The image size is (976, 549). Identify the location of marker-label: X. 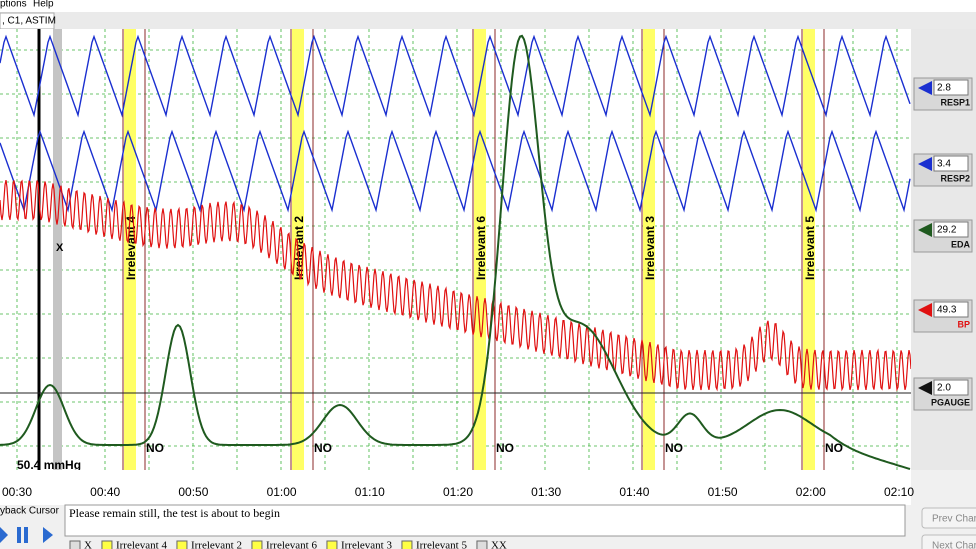
(60, 248).